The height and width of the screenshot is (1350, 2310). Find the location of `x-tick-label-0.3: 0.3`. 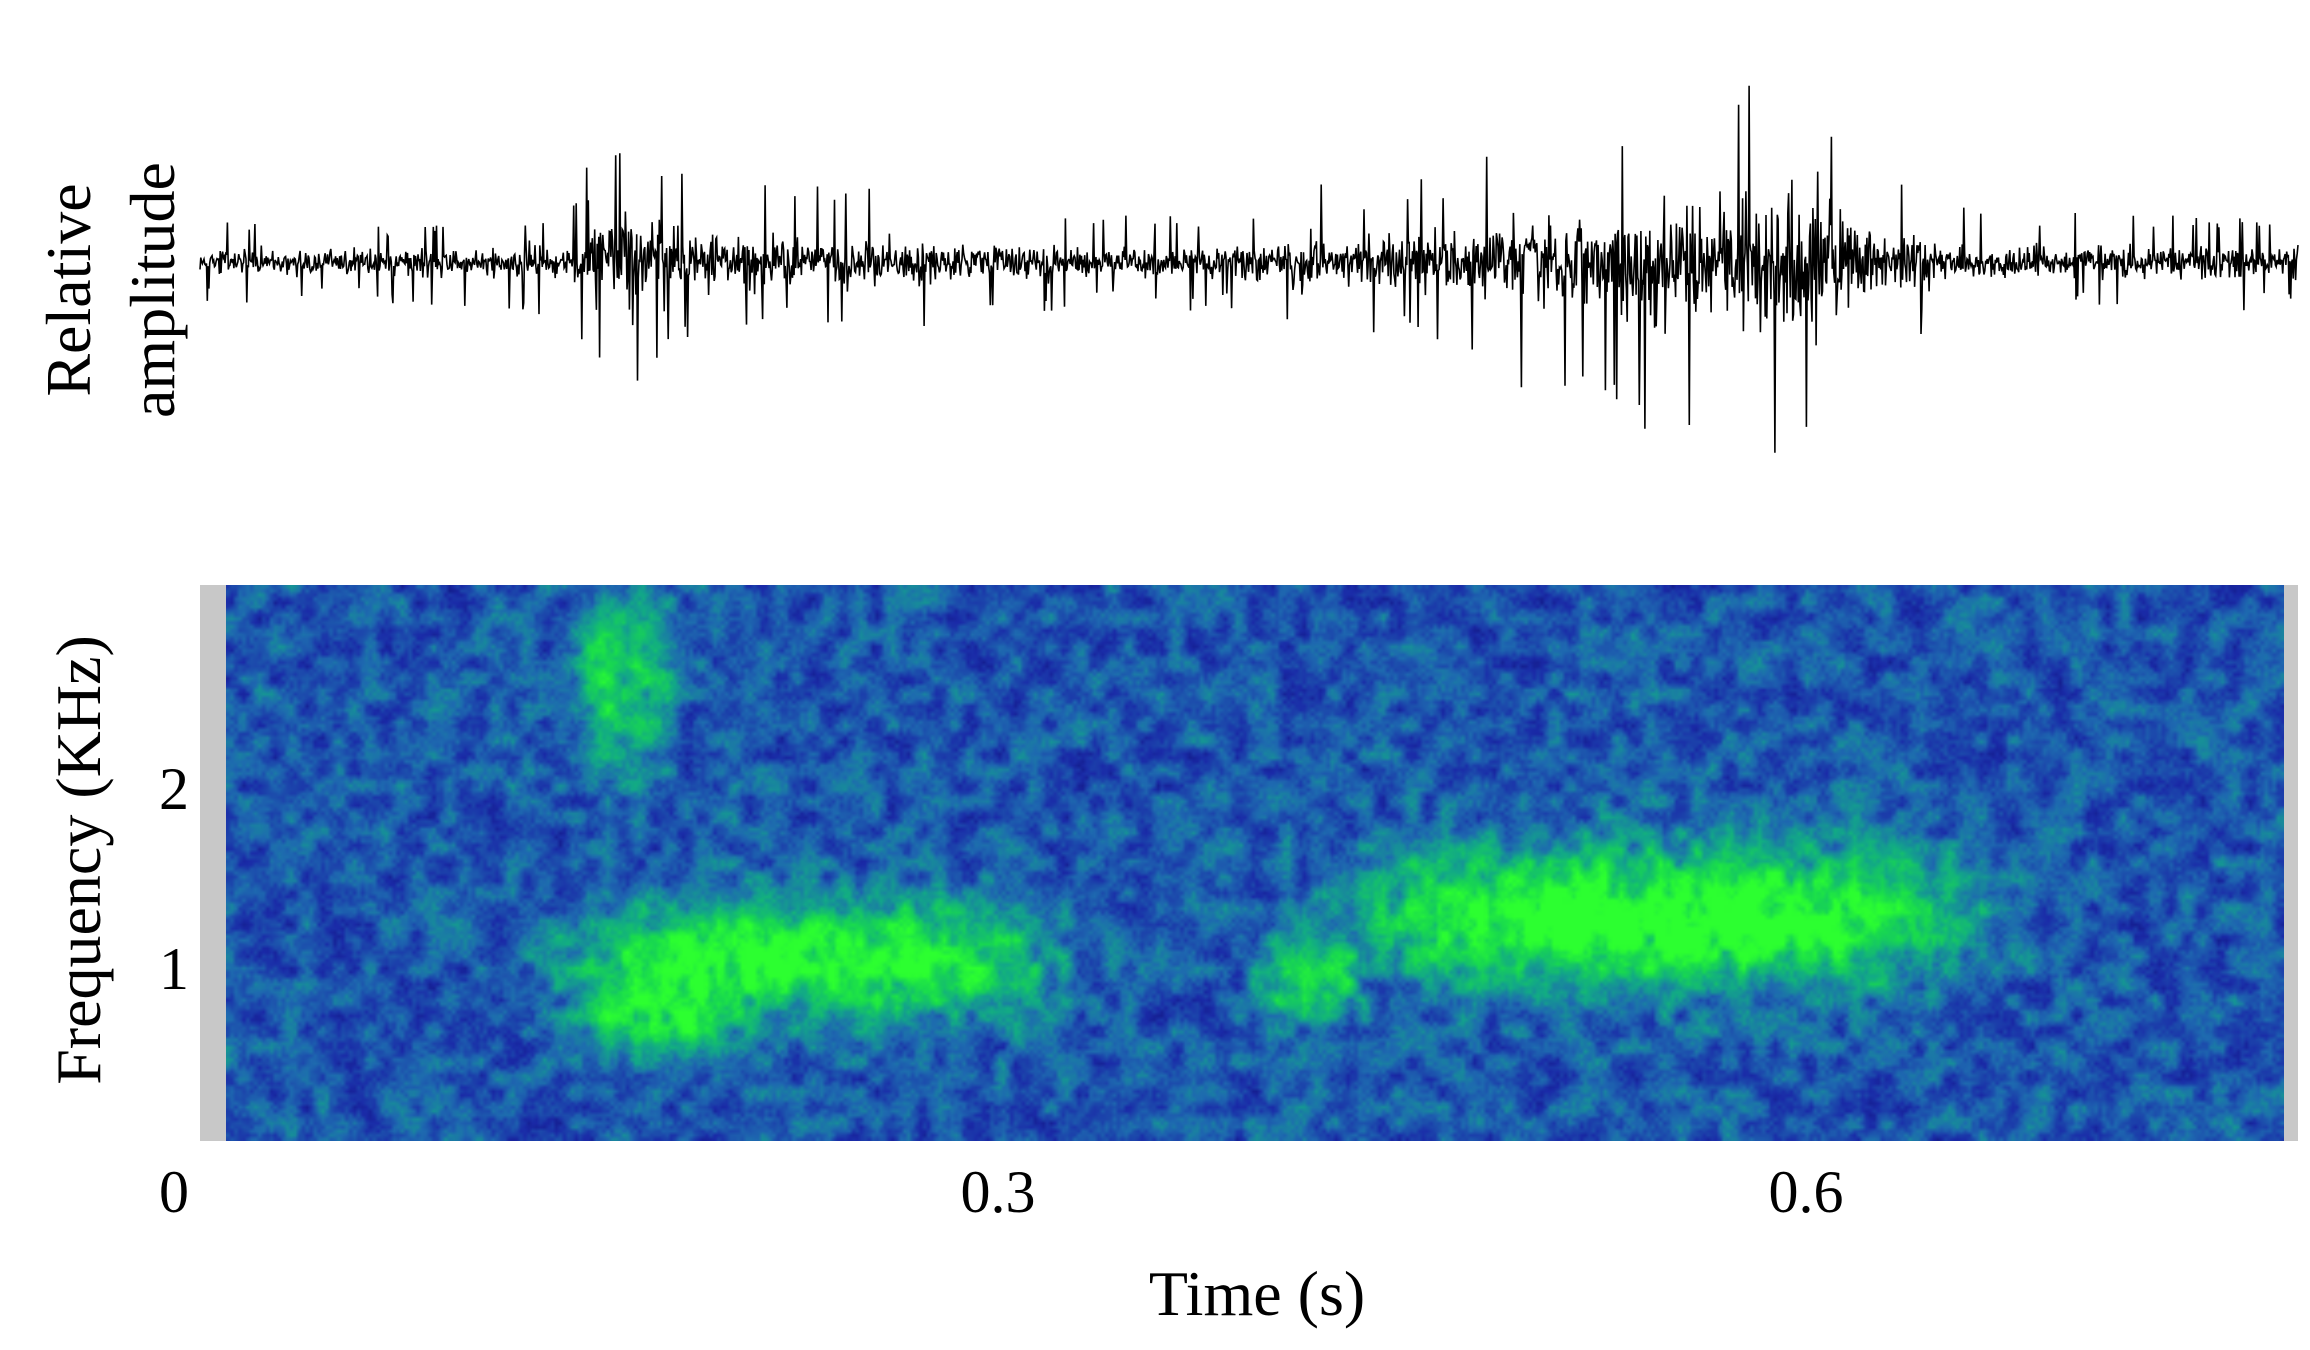

x-tick-label-0.3: 0.3 is located at coordinates (998, 1192).